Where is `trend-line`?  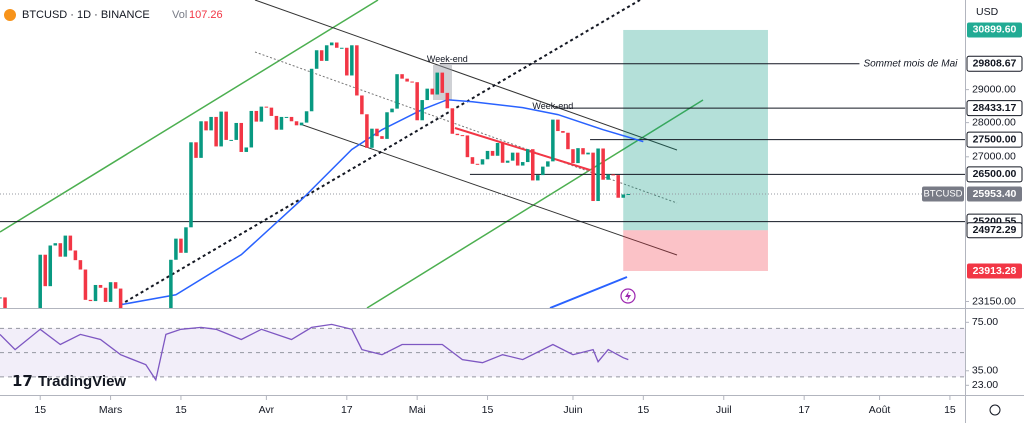 trend-line is located at coordinates (522, 149).